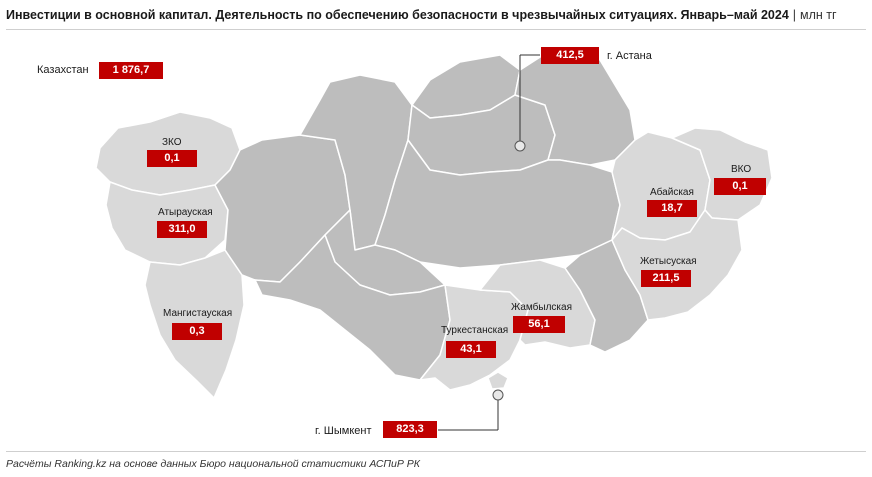  I want to click on atyrau-label: Атырауская, so click(185, 212).